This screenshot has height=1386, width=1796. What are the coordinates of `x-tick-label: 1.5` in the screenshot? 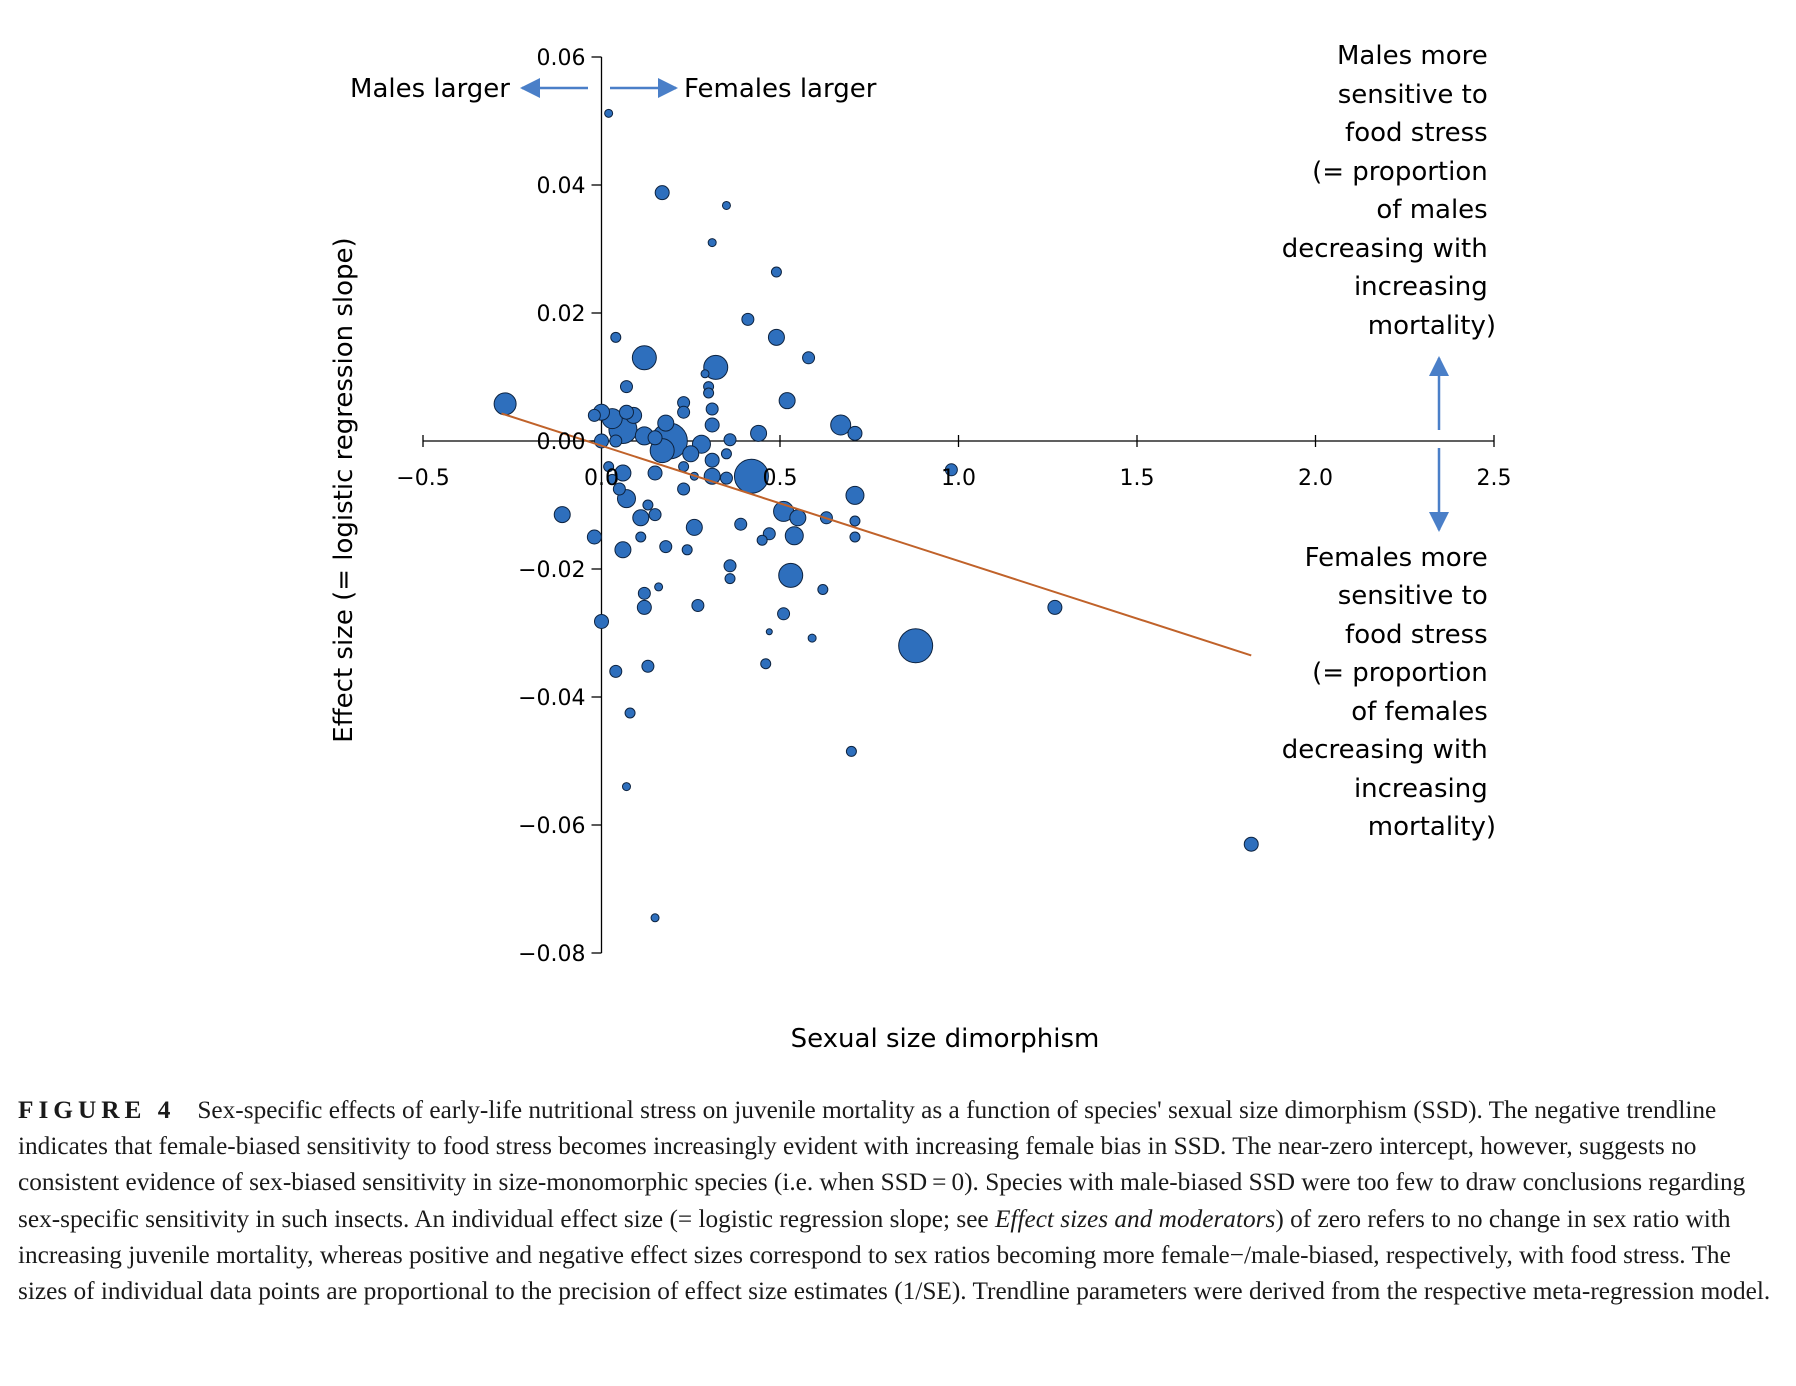 It's located at (1137, 478).